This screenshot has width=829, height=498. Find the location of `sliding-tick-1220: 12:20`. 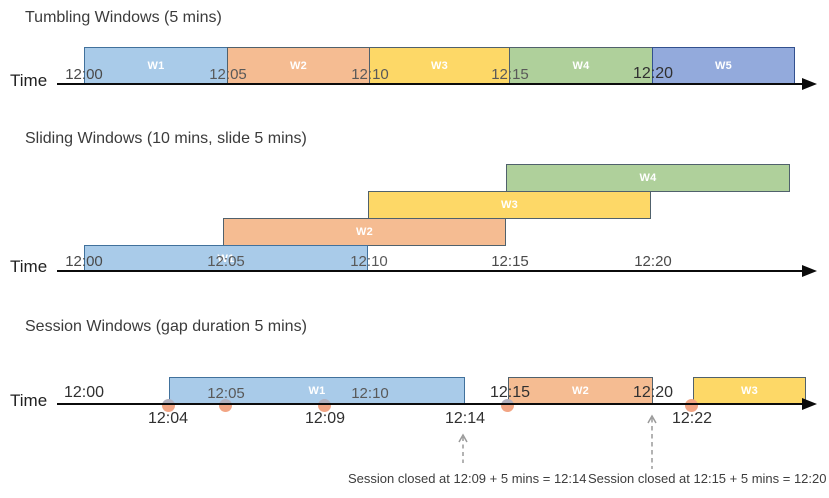

sliding-tick-1220: 12:20 is located at coordinates (653, 261).